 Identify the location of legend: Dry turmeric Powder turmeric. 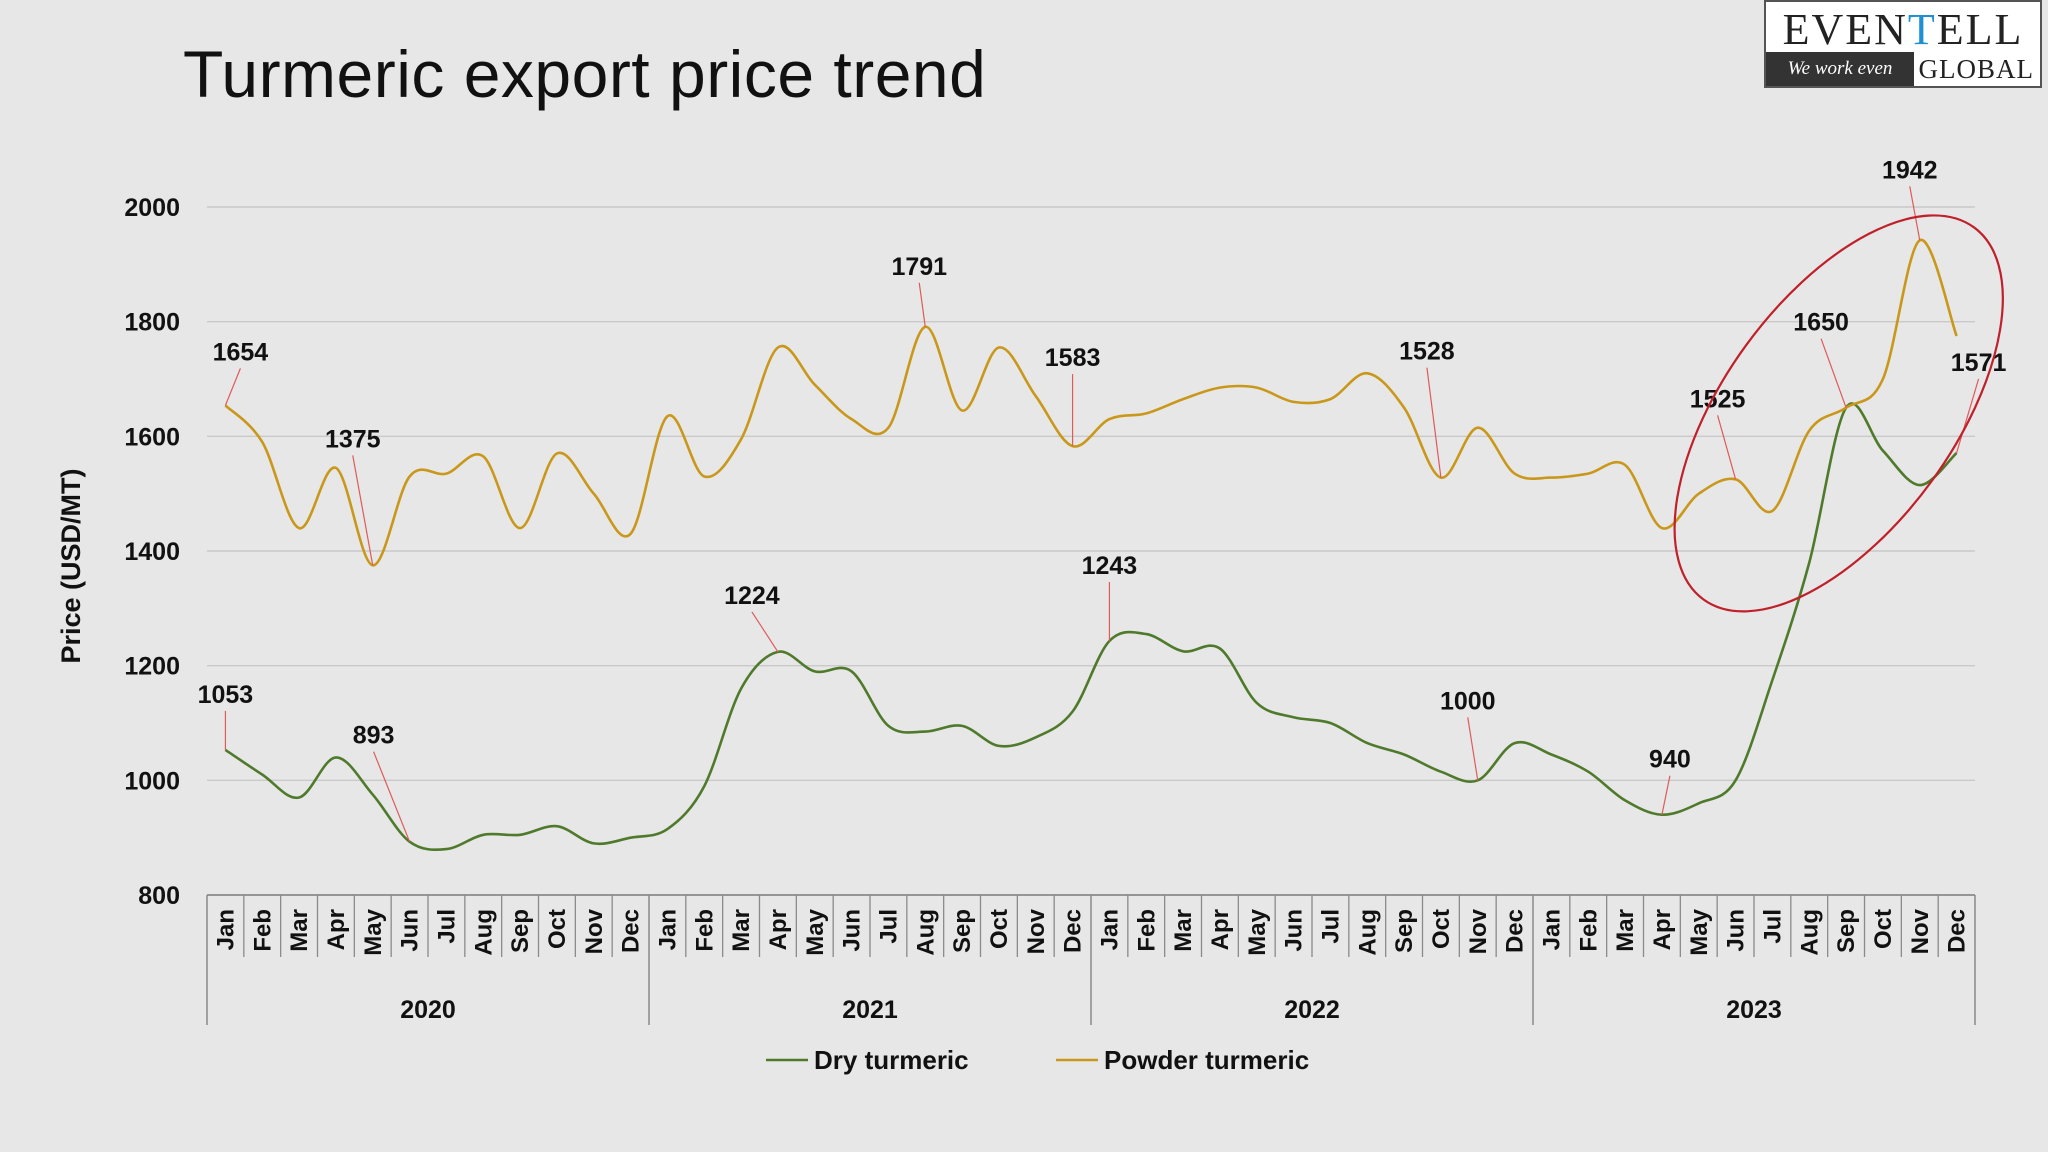
(1037, 1060).